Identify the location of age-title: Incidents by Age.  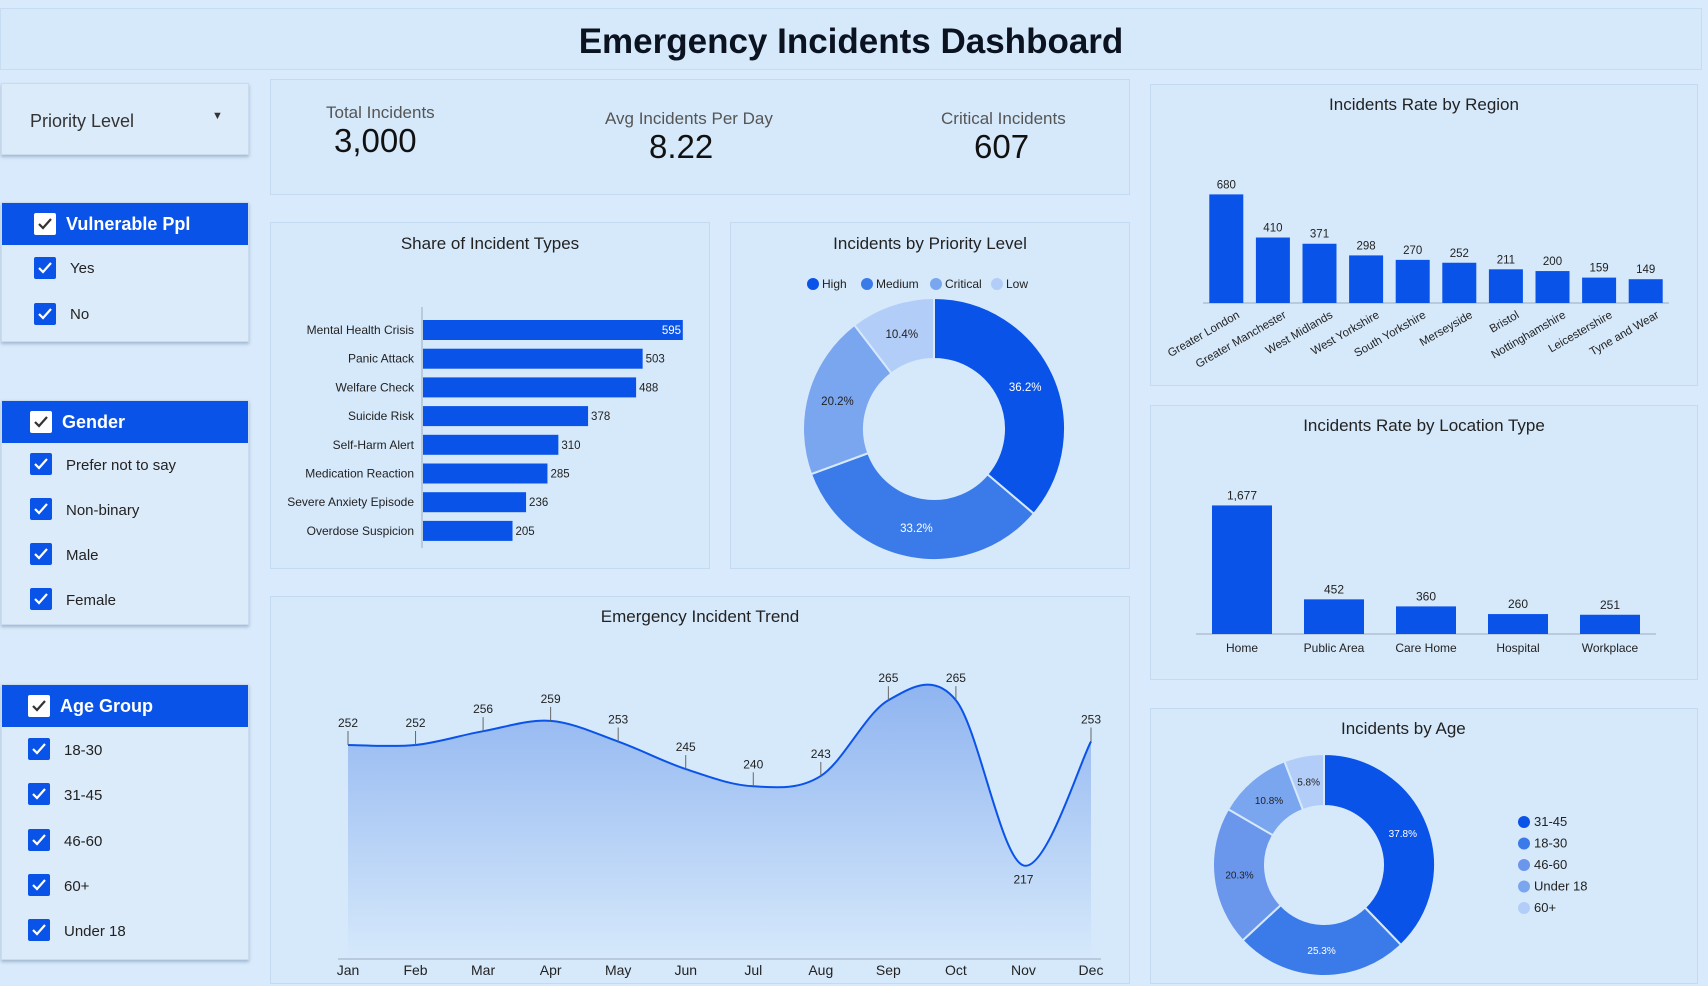
(1403, 728).